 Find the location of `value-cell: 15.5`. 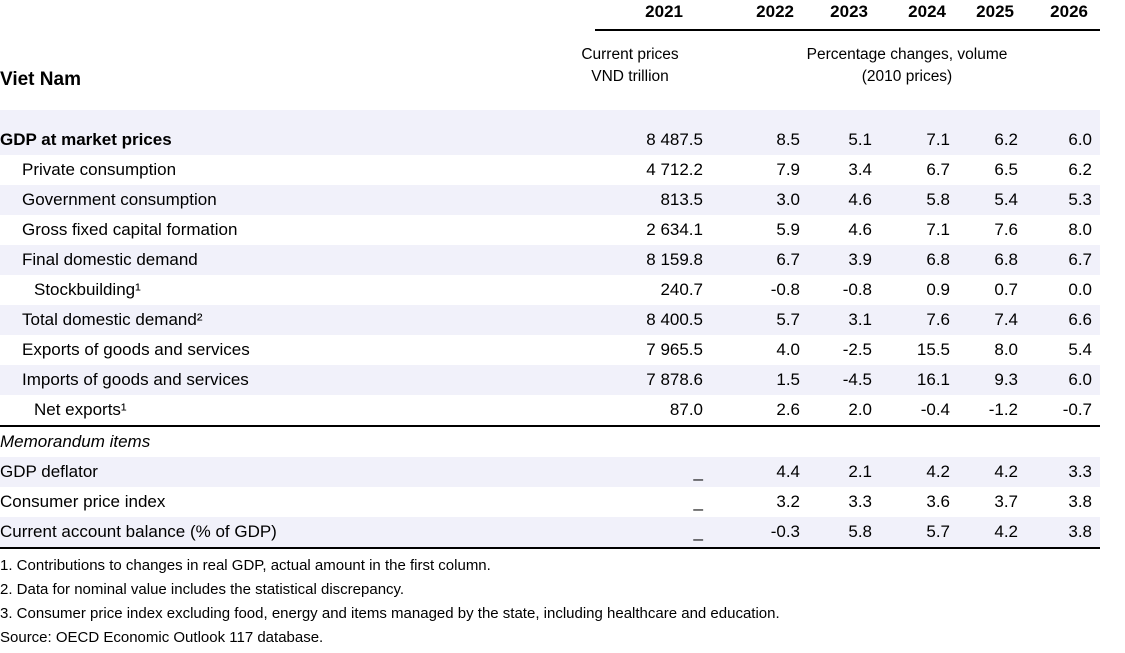

value-cell: 15.5 is located at coordinates (933, 349).